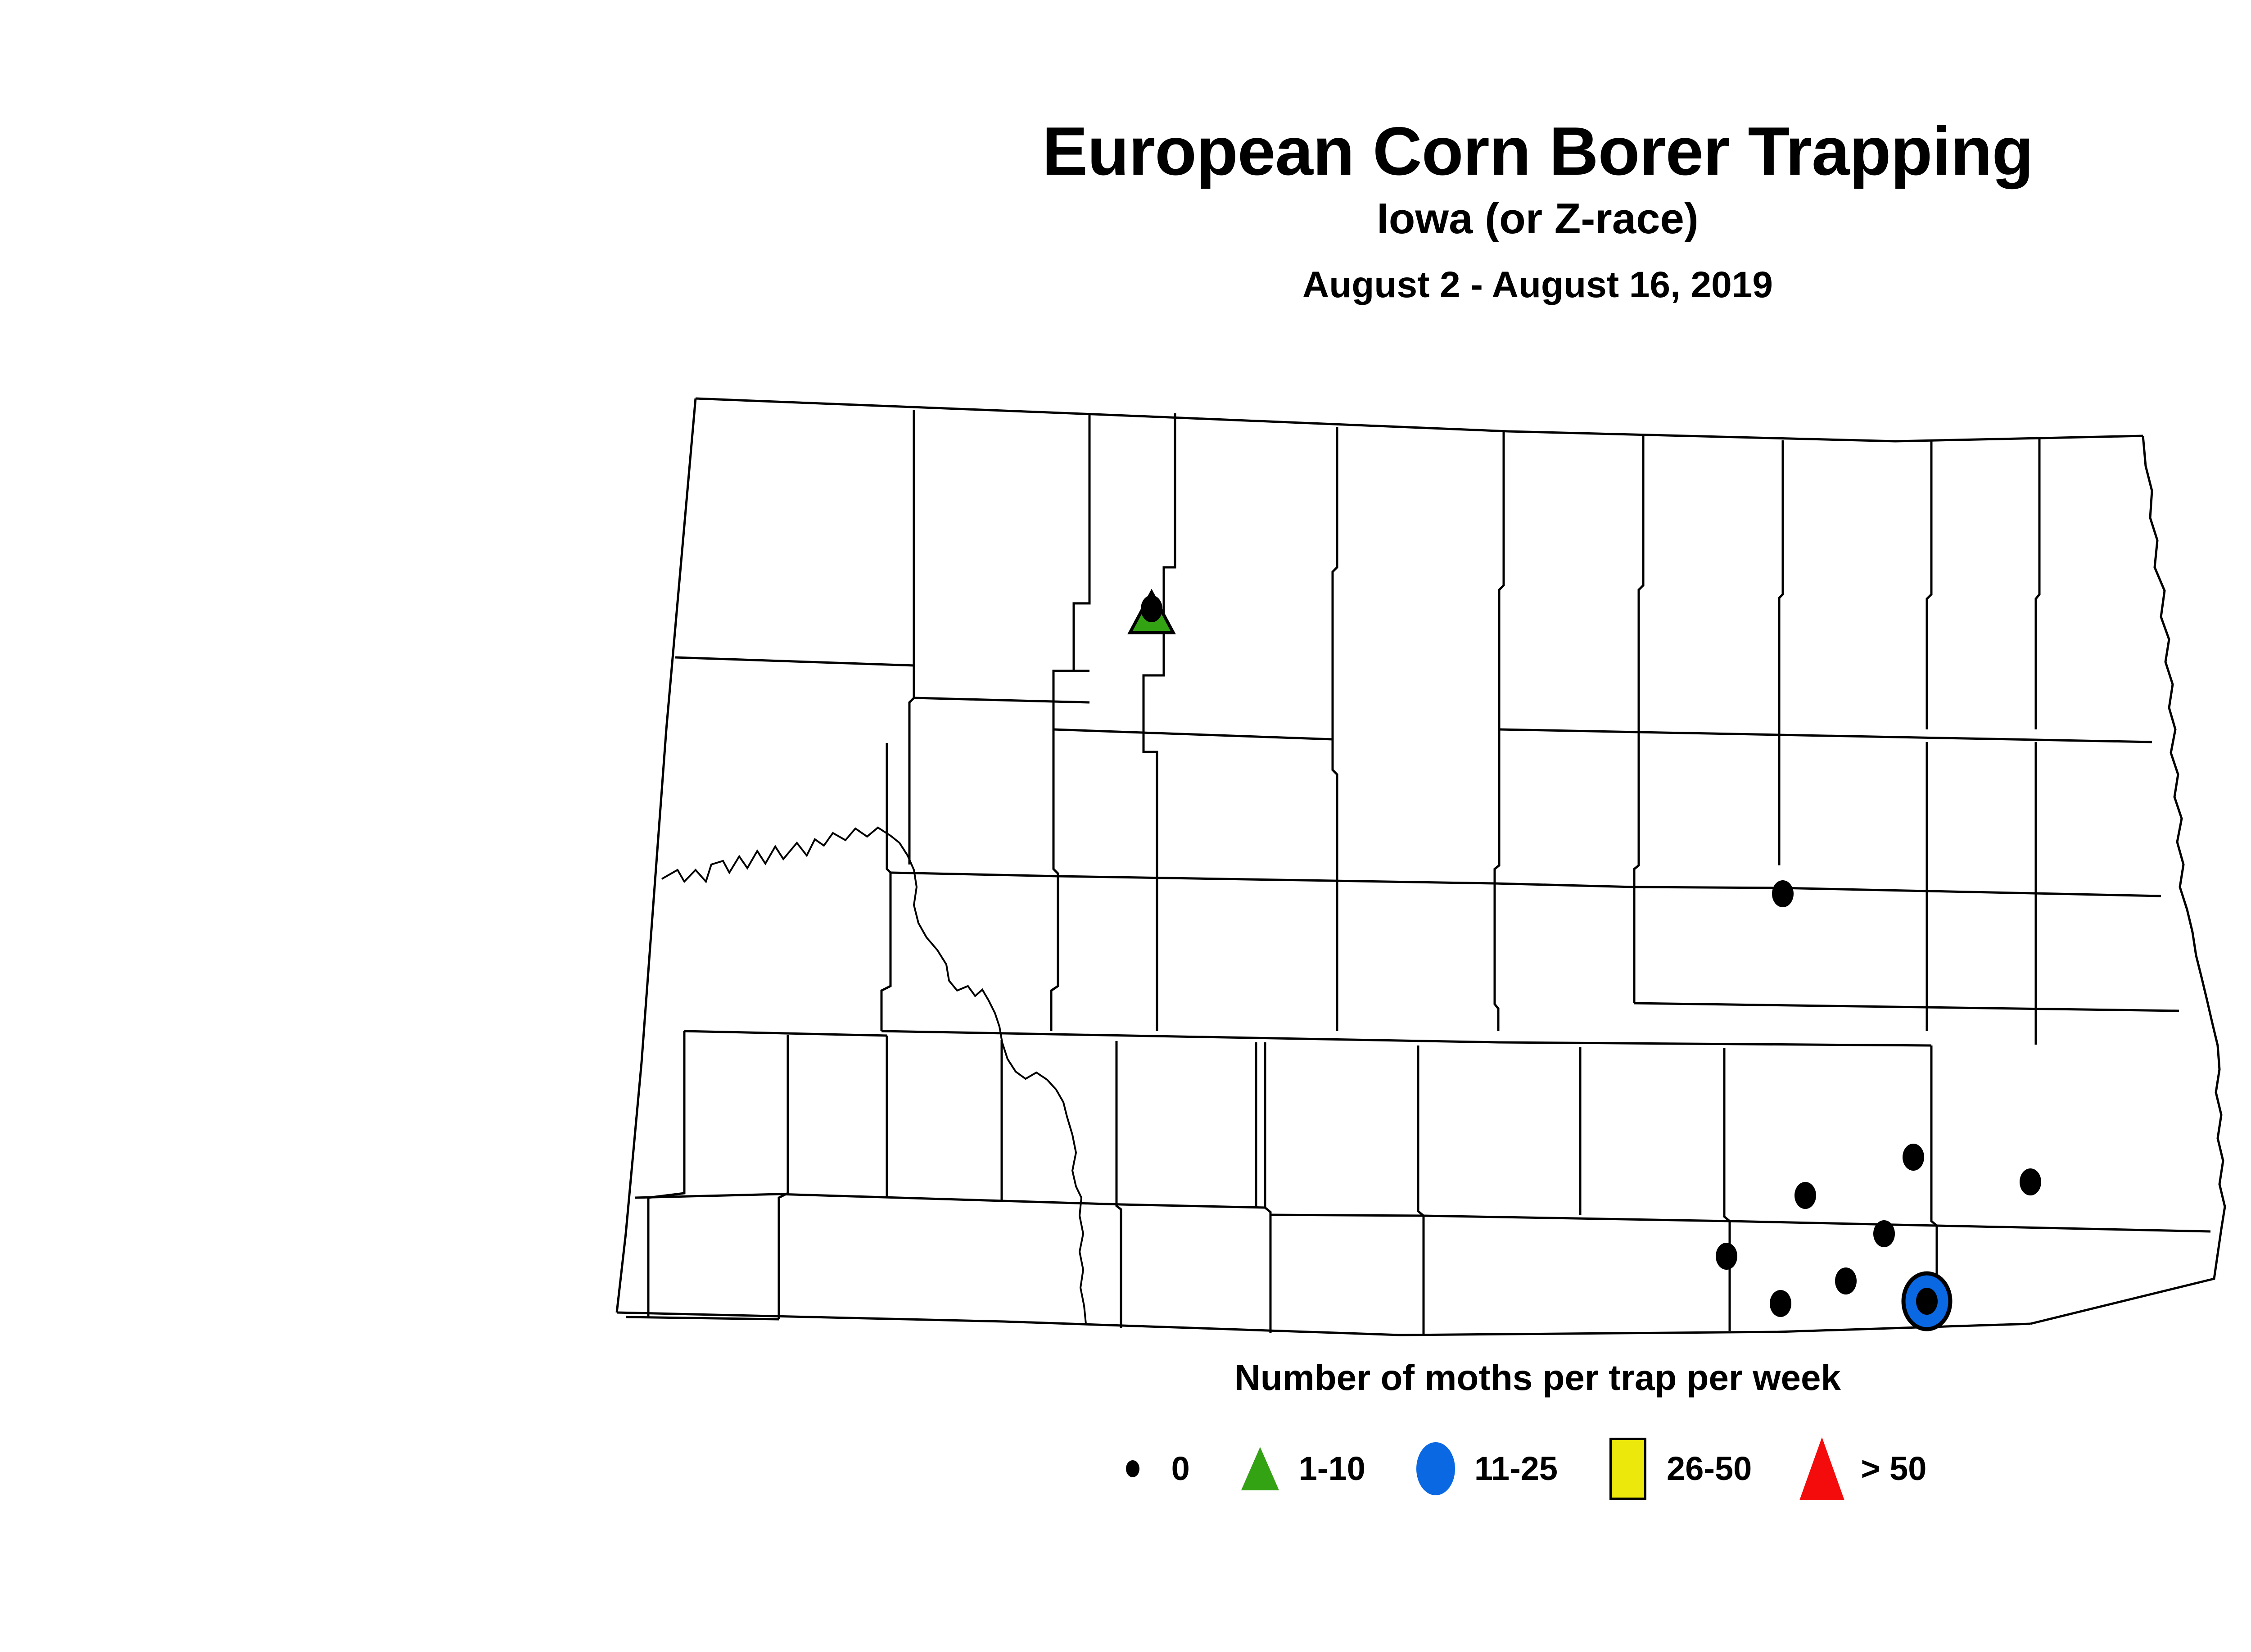 The image size is (2251, 1652). Describe the element at coordinates (1538, 285) in the screenshot. I see `date-range: August 2 - August 16, 2019` at that location.